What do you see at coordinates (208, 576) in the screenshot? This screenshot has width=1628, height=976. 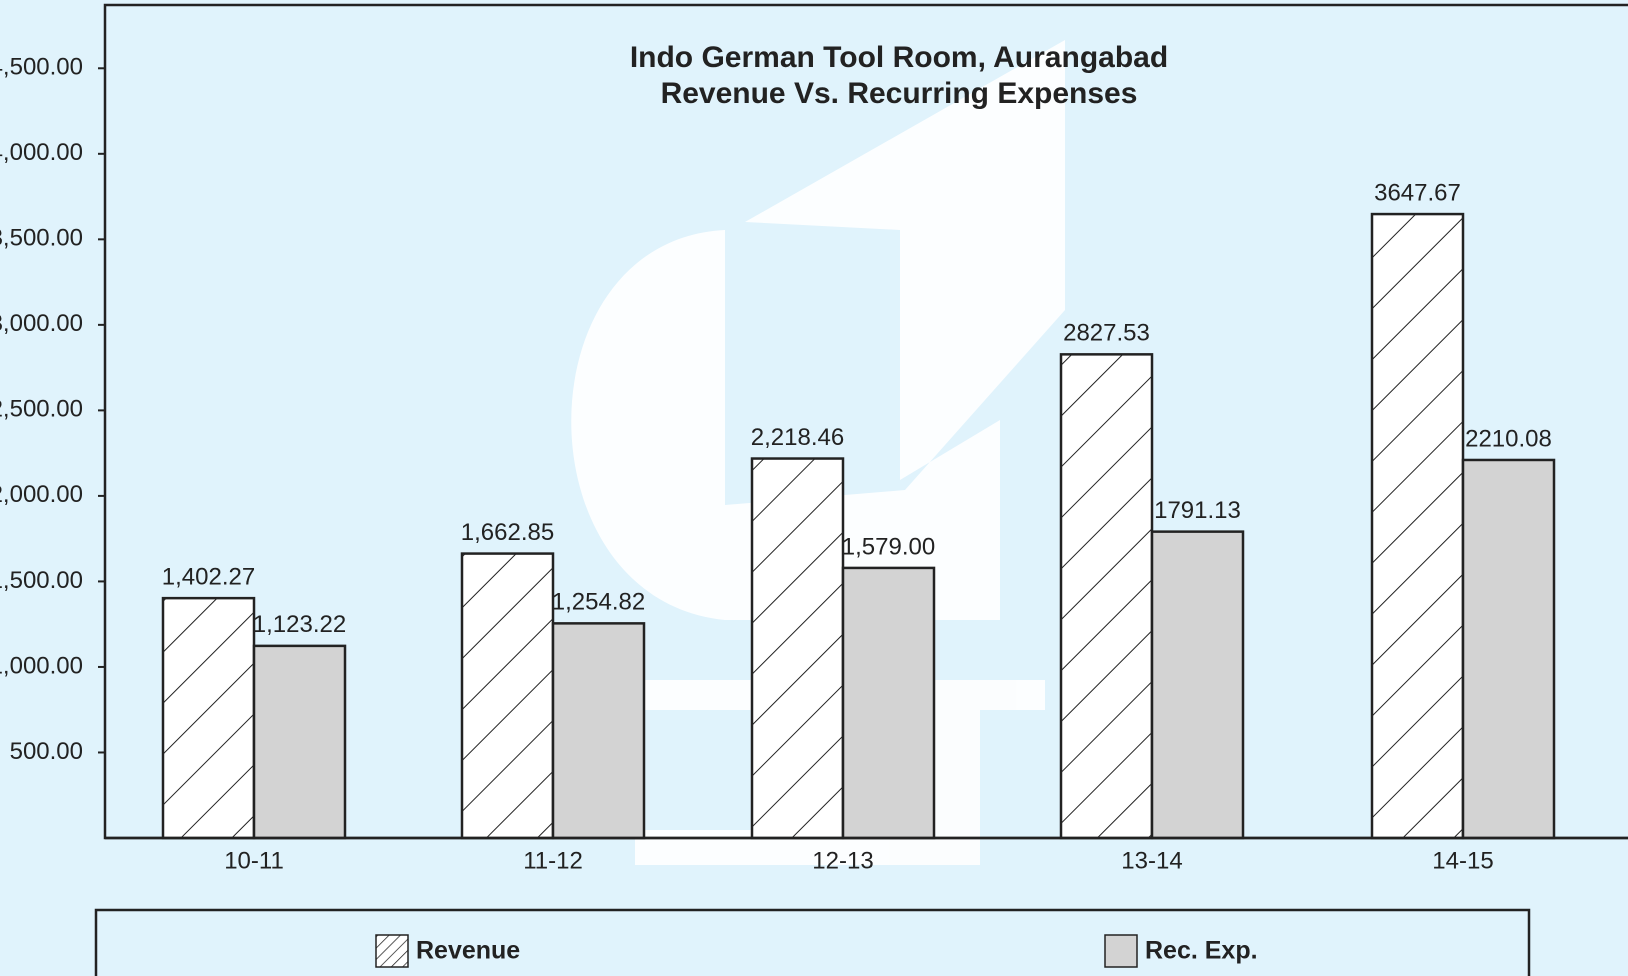 I see `value-label: 1,402.27` at bounding box center [208, 576].